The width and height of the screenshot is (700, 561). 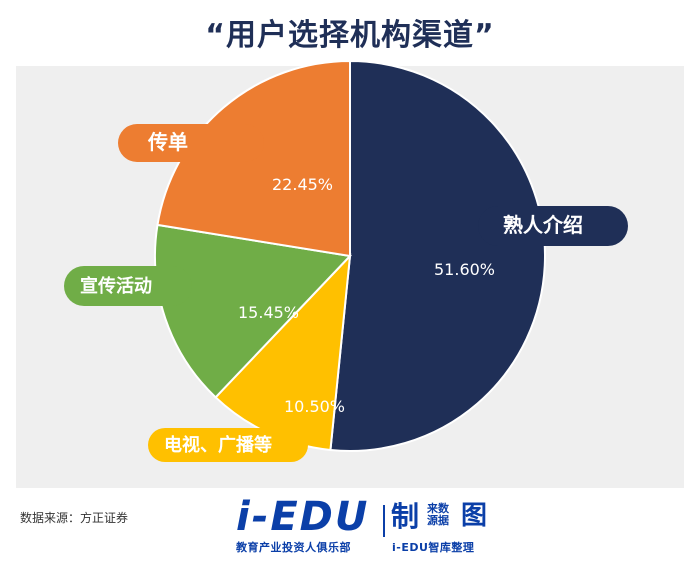 I want to click on slice-category-label-1: 电视、广播等, so click(x=218, y=445).